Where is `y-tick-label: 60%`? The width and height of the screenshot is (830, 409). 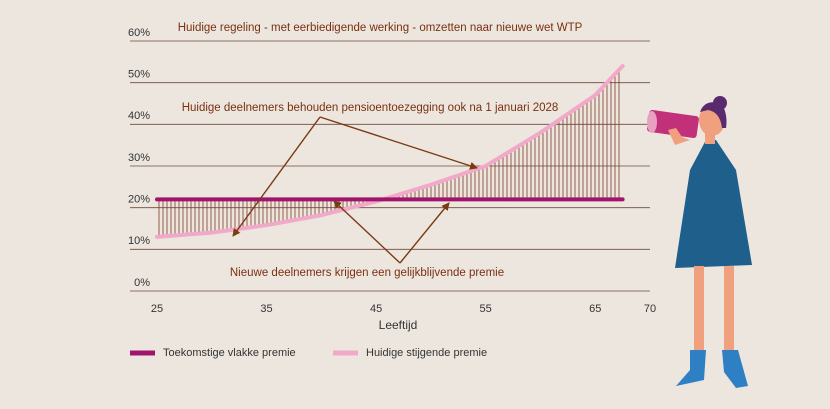 y-tick-label: 60% is located at coordinates (139, 33).